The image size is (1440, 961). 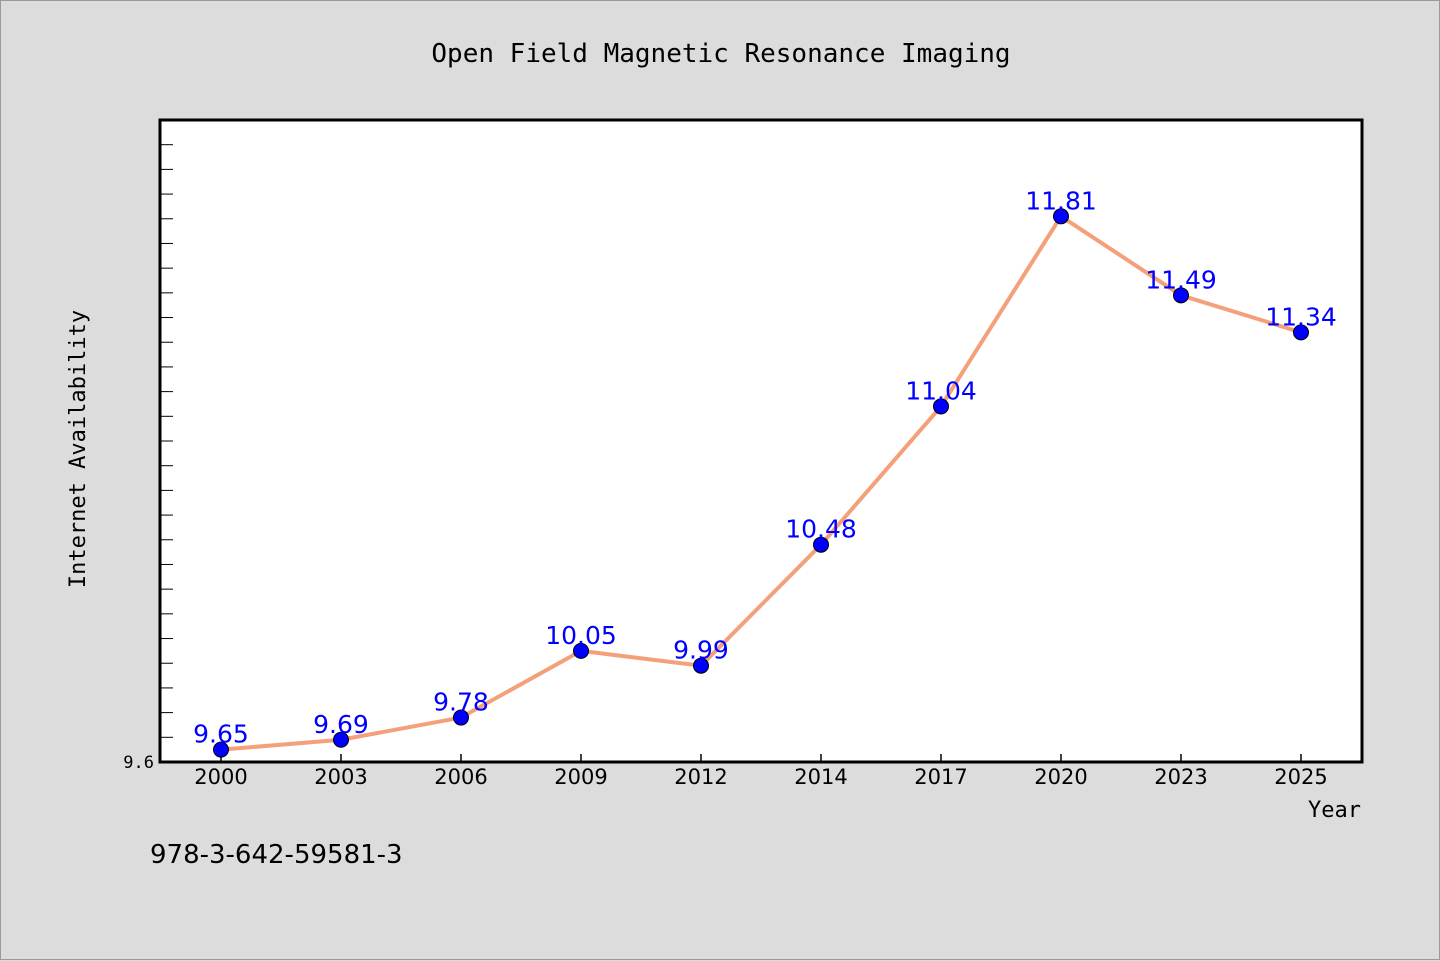 What do you see at coordinates (820, 777) in the screenshot?
I see `x-tick-label: 2014` at bounding box center [820, 777].